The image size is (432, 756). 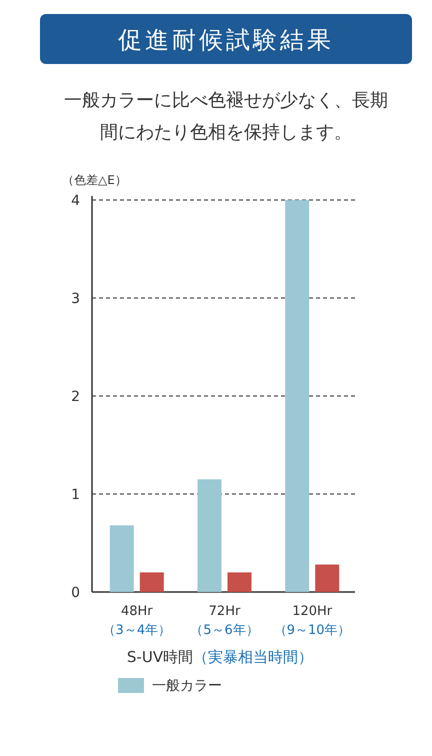 What do you see at coordinates (187, 686) in the screenshot?
I see `legend-label: 一般カラー` at bounding box center [187, 686].